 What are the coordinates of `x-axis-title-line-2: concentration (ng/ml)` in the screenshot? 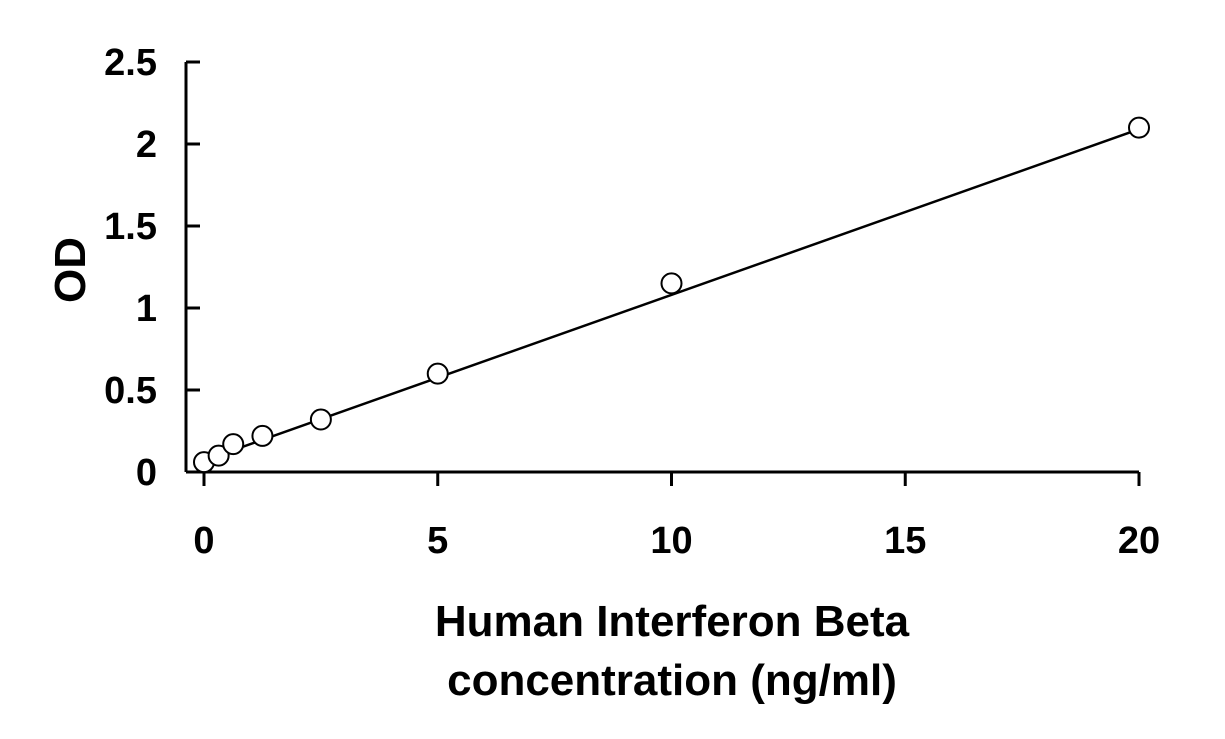 It's located at (672, 680).